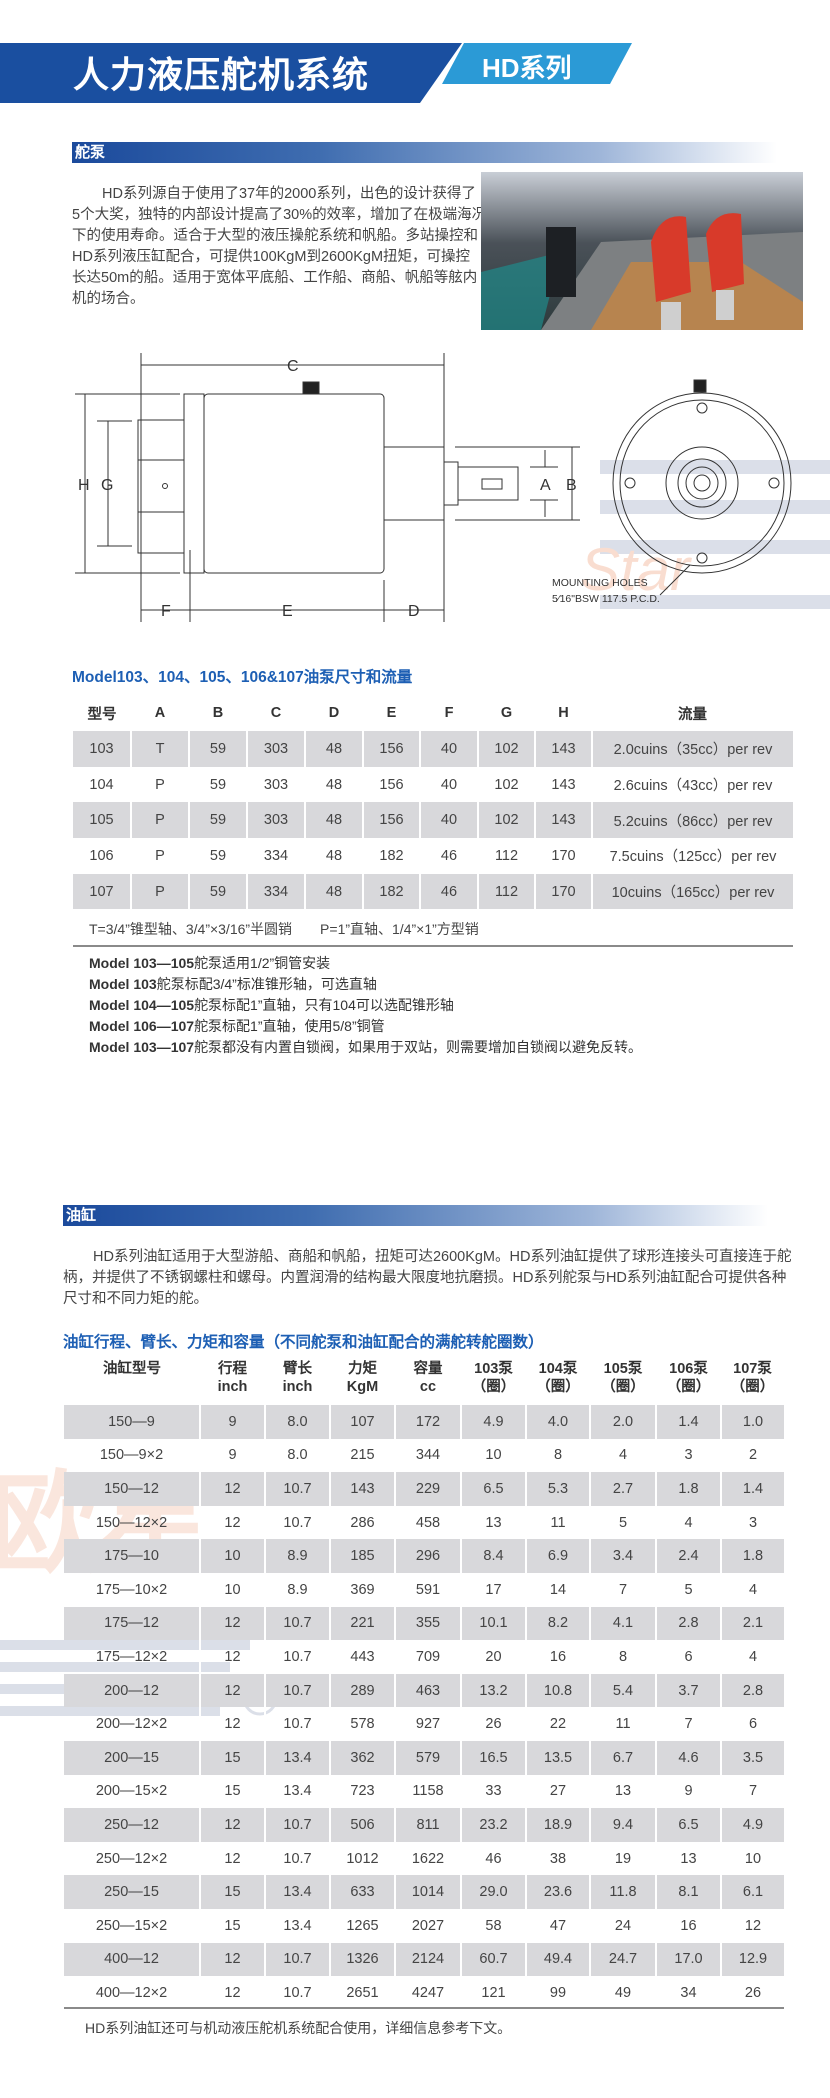 Image resolution: width=830 pixels, height=2098 pixels. Describe the element at coordinates (132, 1825) in the screenshot. I see `table-cell: 250—12` at that location.